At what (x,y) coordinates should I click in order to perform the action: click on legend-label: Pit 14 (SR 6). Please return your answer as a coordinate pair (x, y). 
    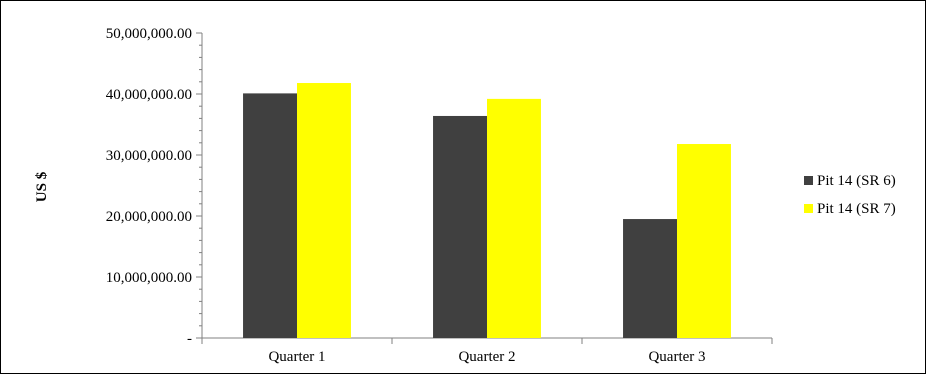
    Looking at the image, I should click on (856, 181).